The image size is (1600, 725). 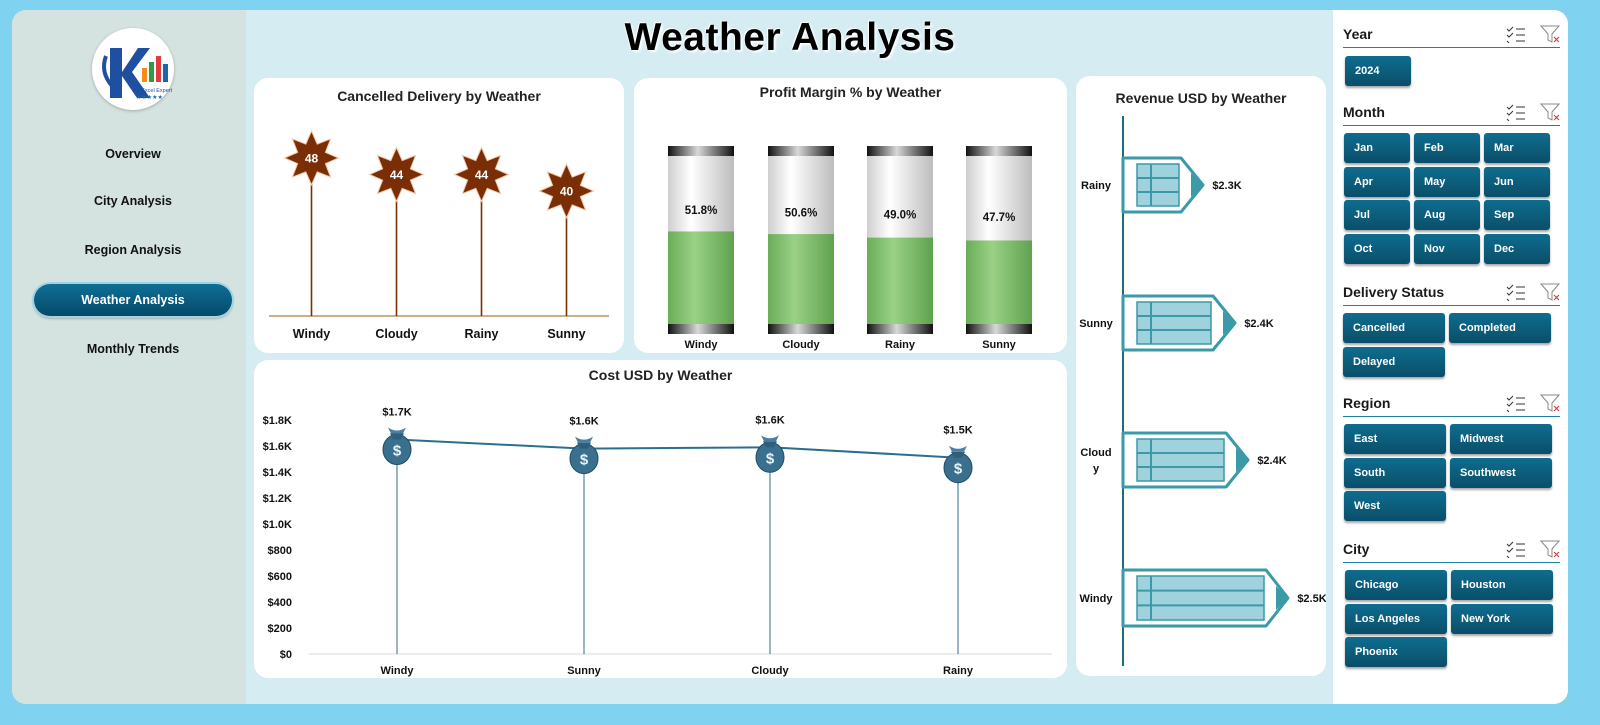 What do you see at coordinates (280, 577) in the screenshot?
I see `cost-ytick-label: $600` at bounding box center [280, 577].